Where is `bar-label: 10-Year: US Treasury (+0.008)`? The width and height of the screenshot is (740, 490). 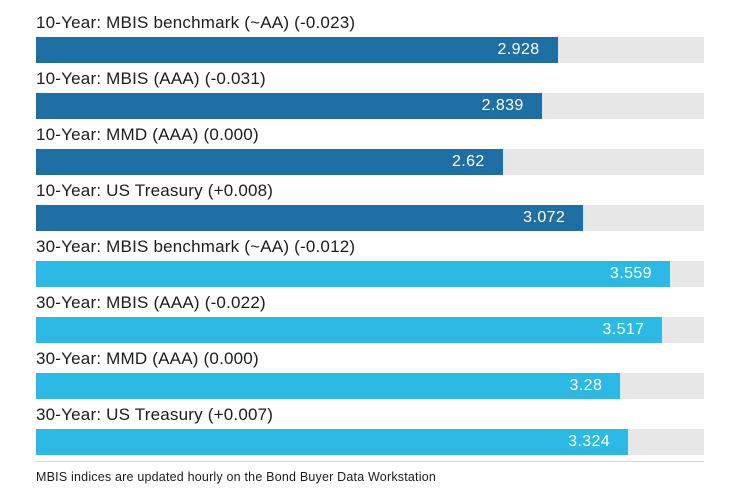
bar-label: 10-Year: US Treasury (+0.008) is located at coordinates (155, 190).